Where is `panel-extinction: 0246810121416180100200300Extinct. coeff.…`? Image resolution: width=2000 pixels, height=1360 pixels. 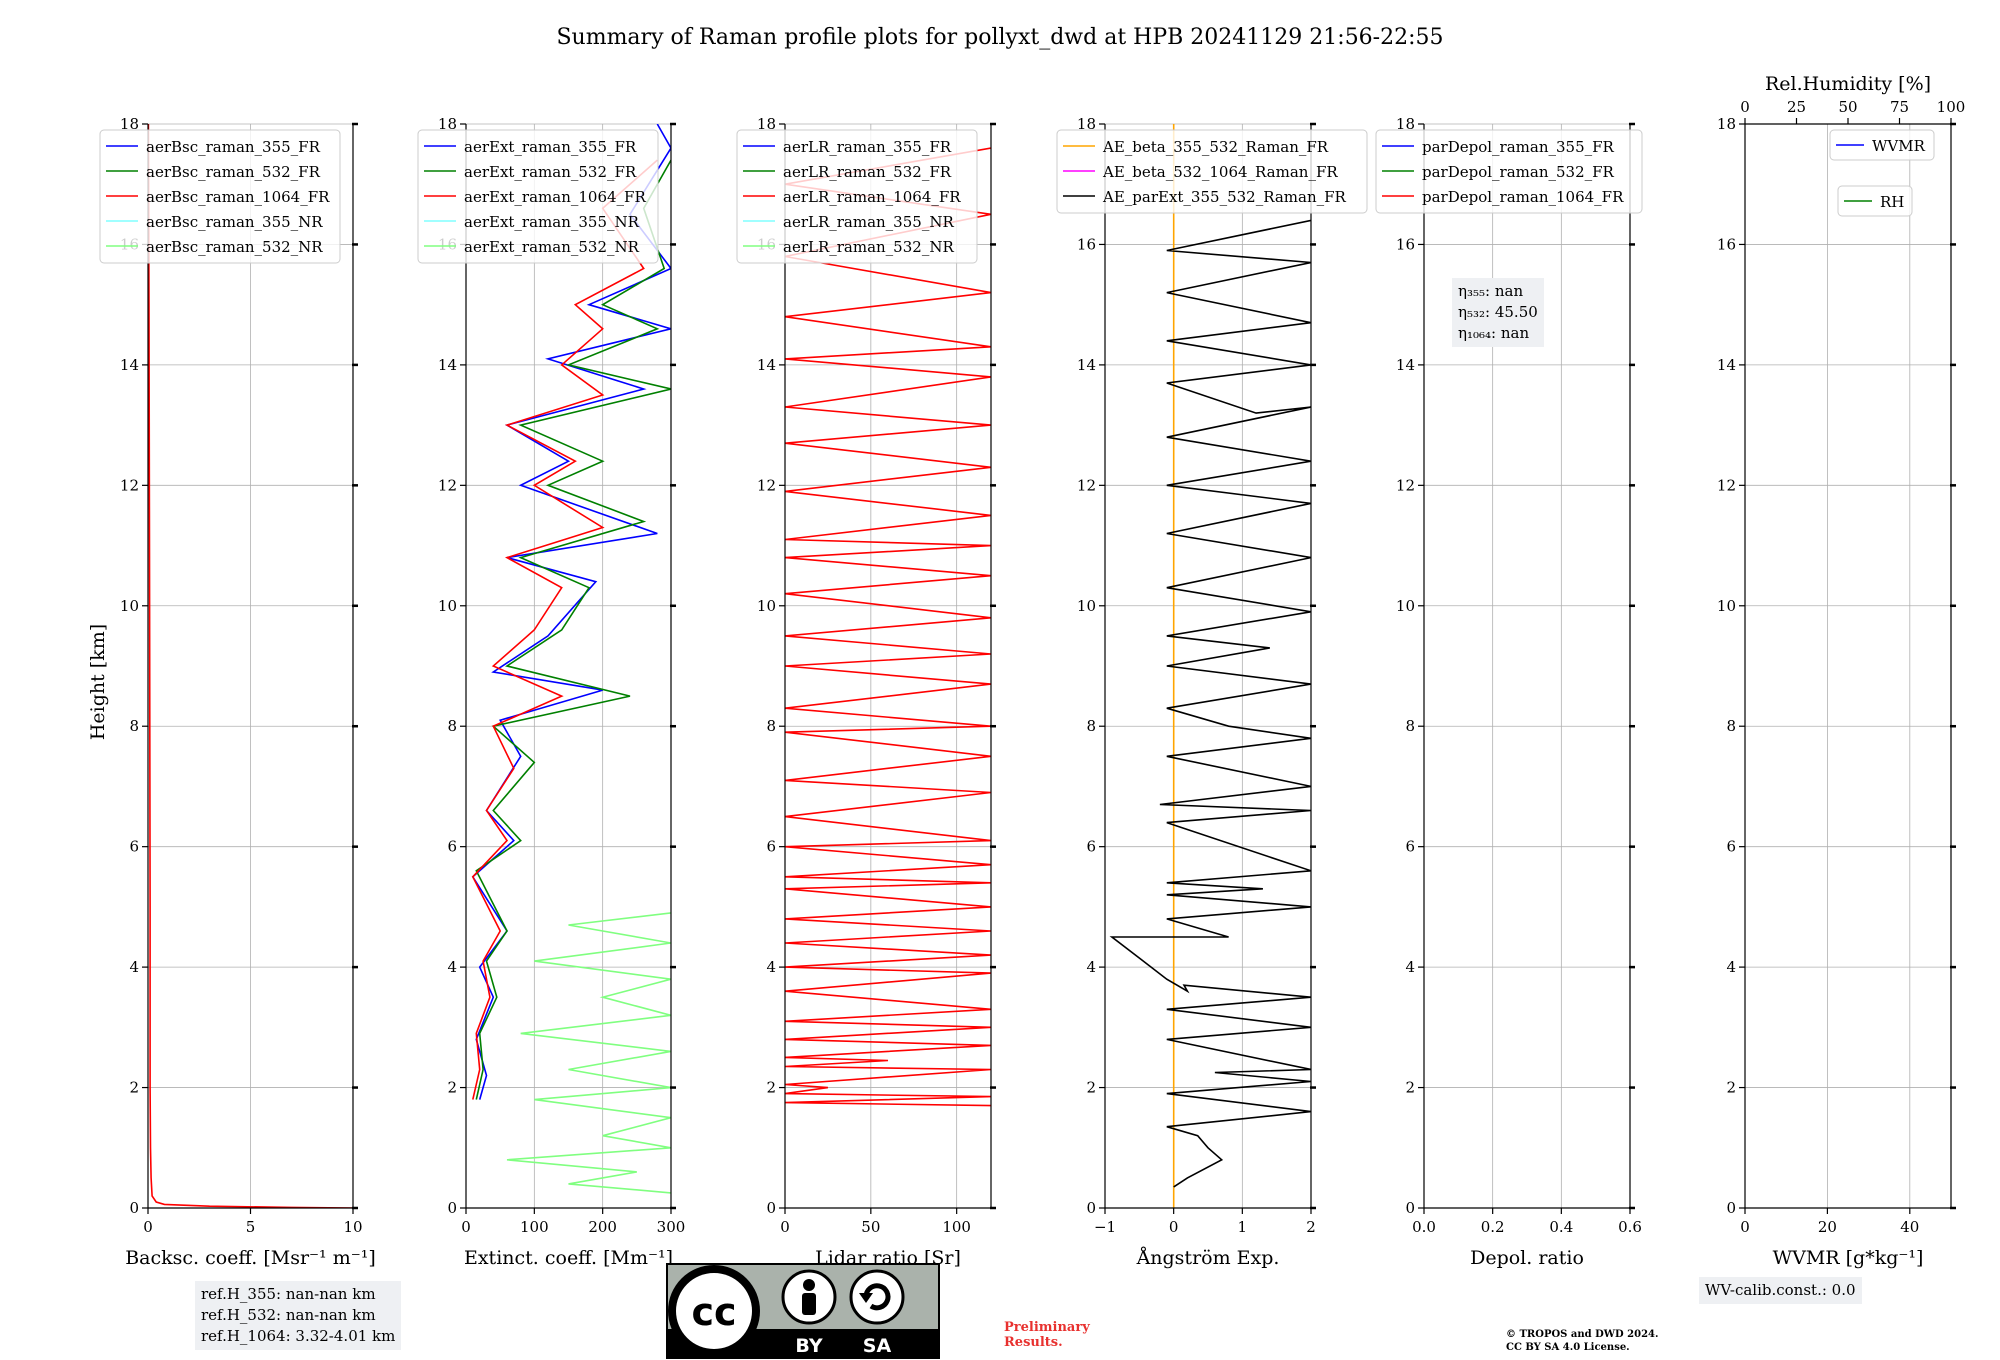 panel-extinction: 0246810121416180100200300Extinct. coeff.… is located at coordinates (551, 692).